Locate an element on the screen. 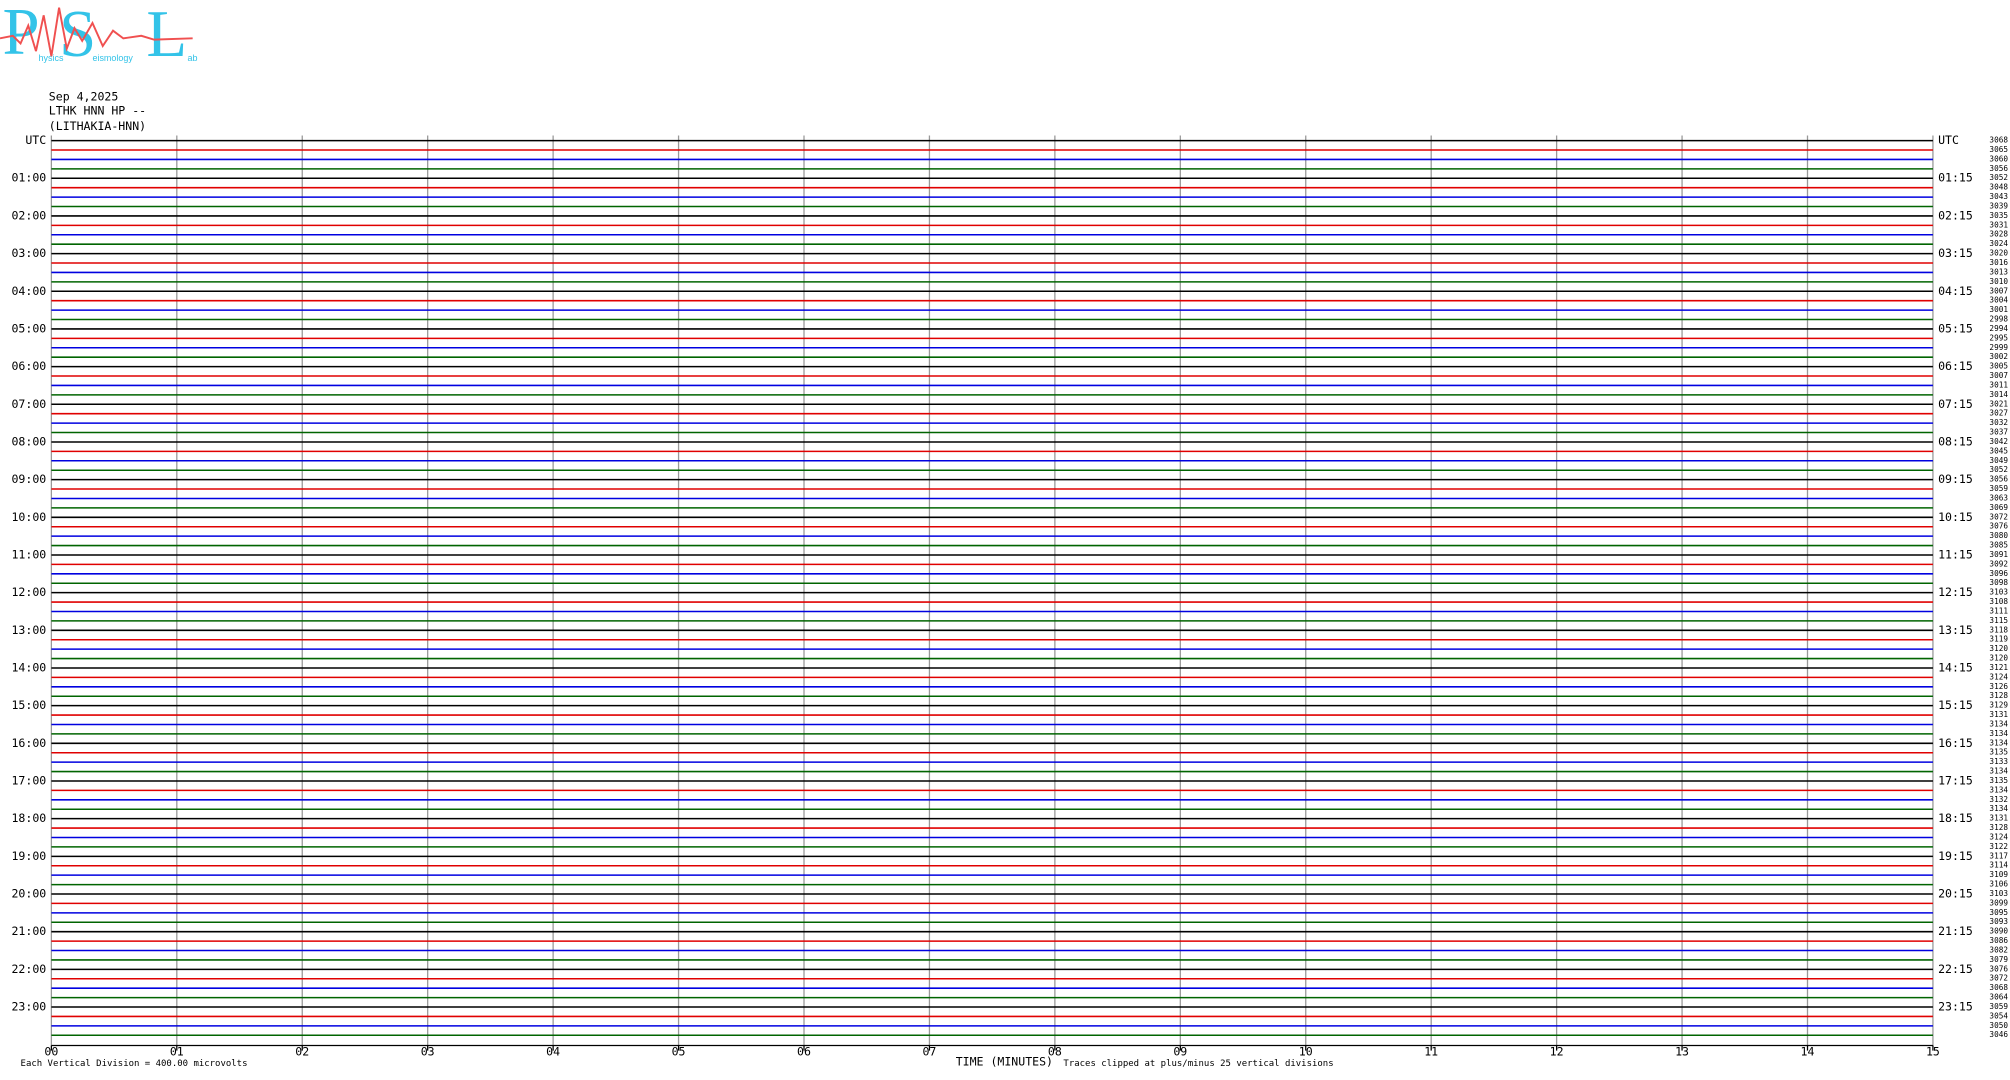 This screenshot has height=1080, width=2010. x-tick-label: 12 is located at coordinates (1557, 1051).